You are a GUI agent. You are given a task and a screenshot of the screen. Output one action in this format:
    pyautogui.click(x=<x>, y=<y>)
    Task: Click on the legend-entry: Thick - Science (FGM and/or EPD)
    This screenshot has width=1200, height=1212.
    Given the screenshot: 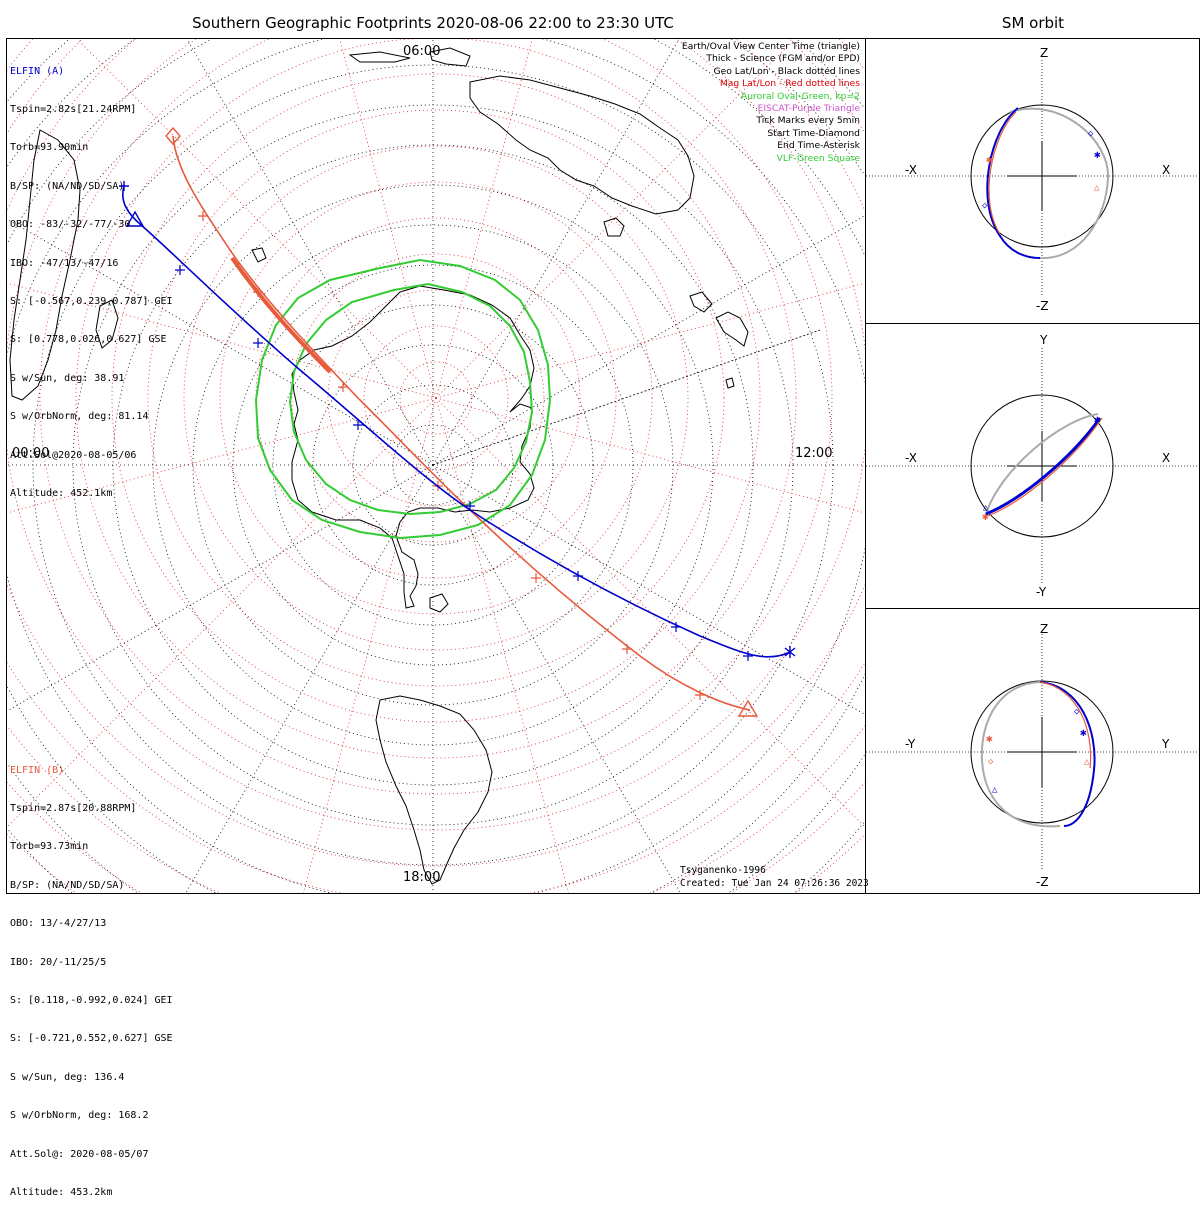 What is the action you would take?
    pyautogui.click(x=783, y=59)
    